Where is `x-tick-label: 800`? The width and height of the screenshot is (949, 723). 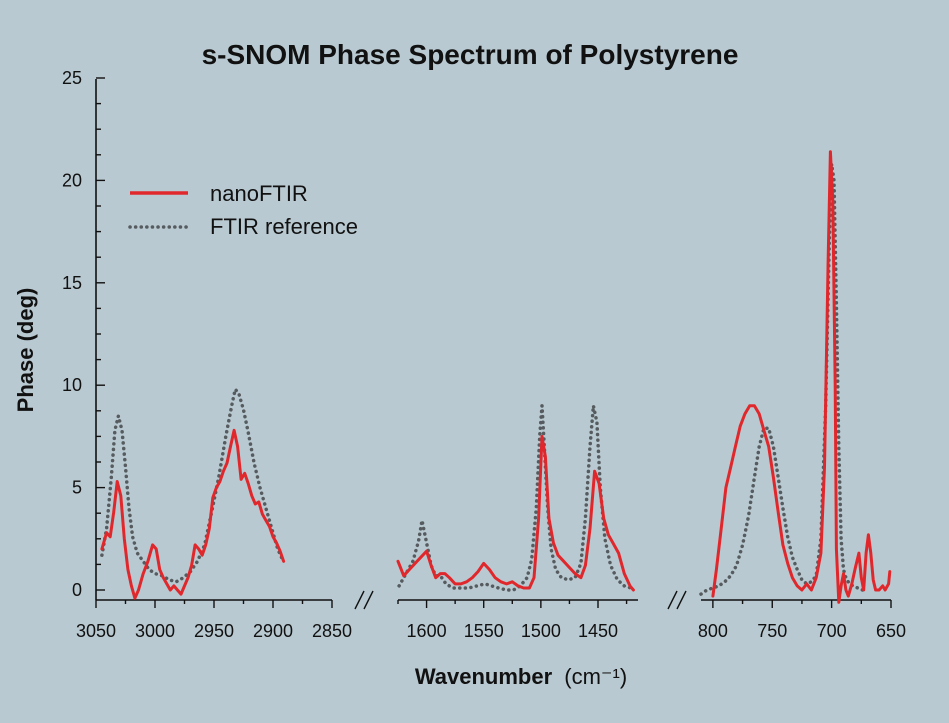
x-tick-label: 800 is located at coordinates (713, 631).